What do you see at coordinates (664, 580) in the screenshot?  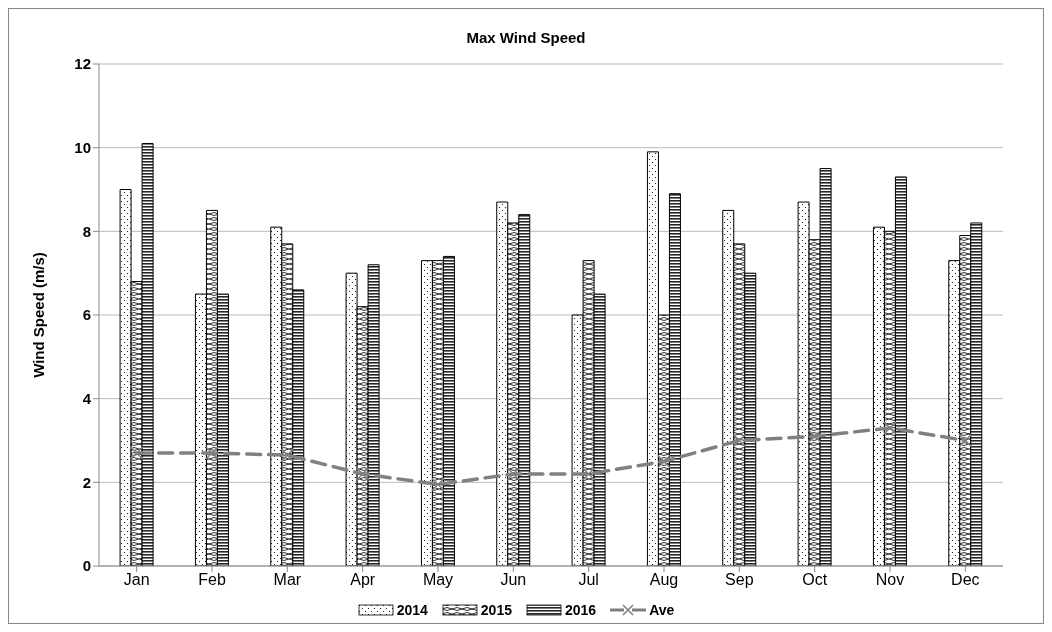 I see `x-tick-label: Aug` at bounding box center [664, 580].